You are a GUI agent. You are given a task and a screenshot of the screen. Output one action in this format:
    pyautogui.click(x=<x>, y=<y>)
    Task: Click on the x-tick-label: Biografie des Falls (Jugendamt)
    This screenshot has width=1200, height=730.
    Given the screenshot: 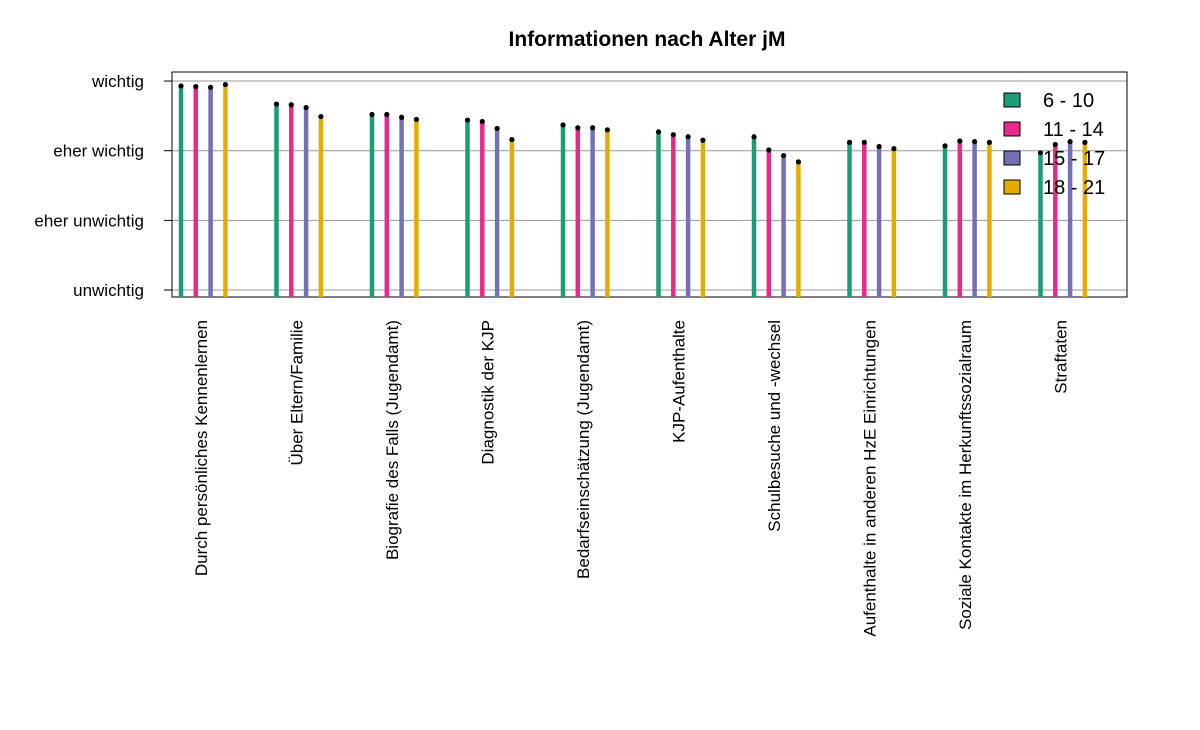 What is the action you would take?
    pyautogui.click(x=392, y=440)
    